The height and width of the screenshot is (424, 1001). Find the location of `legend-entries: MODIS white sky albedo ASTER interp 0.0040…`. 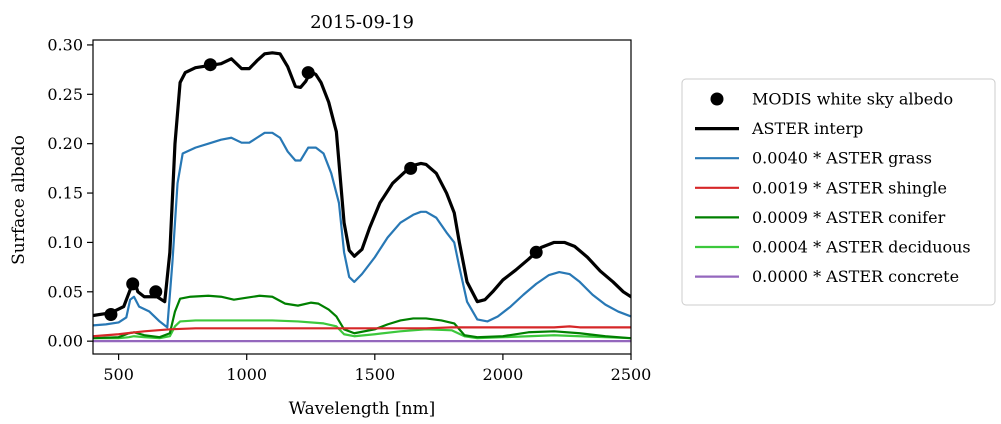

legend-entries: MODIS white sky albedo ASTER interp 0.0040… is located at coordinates (833, 188).